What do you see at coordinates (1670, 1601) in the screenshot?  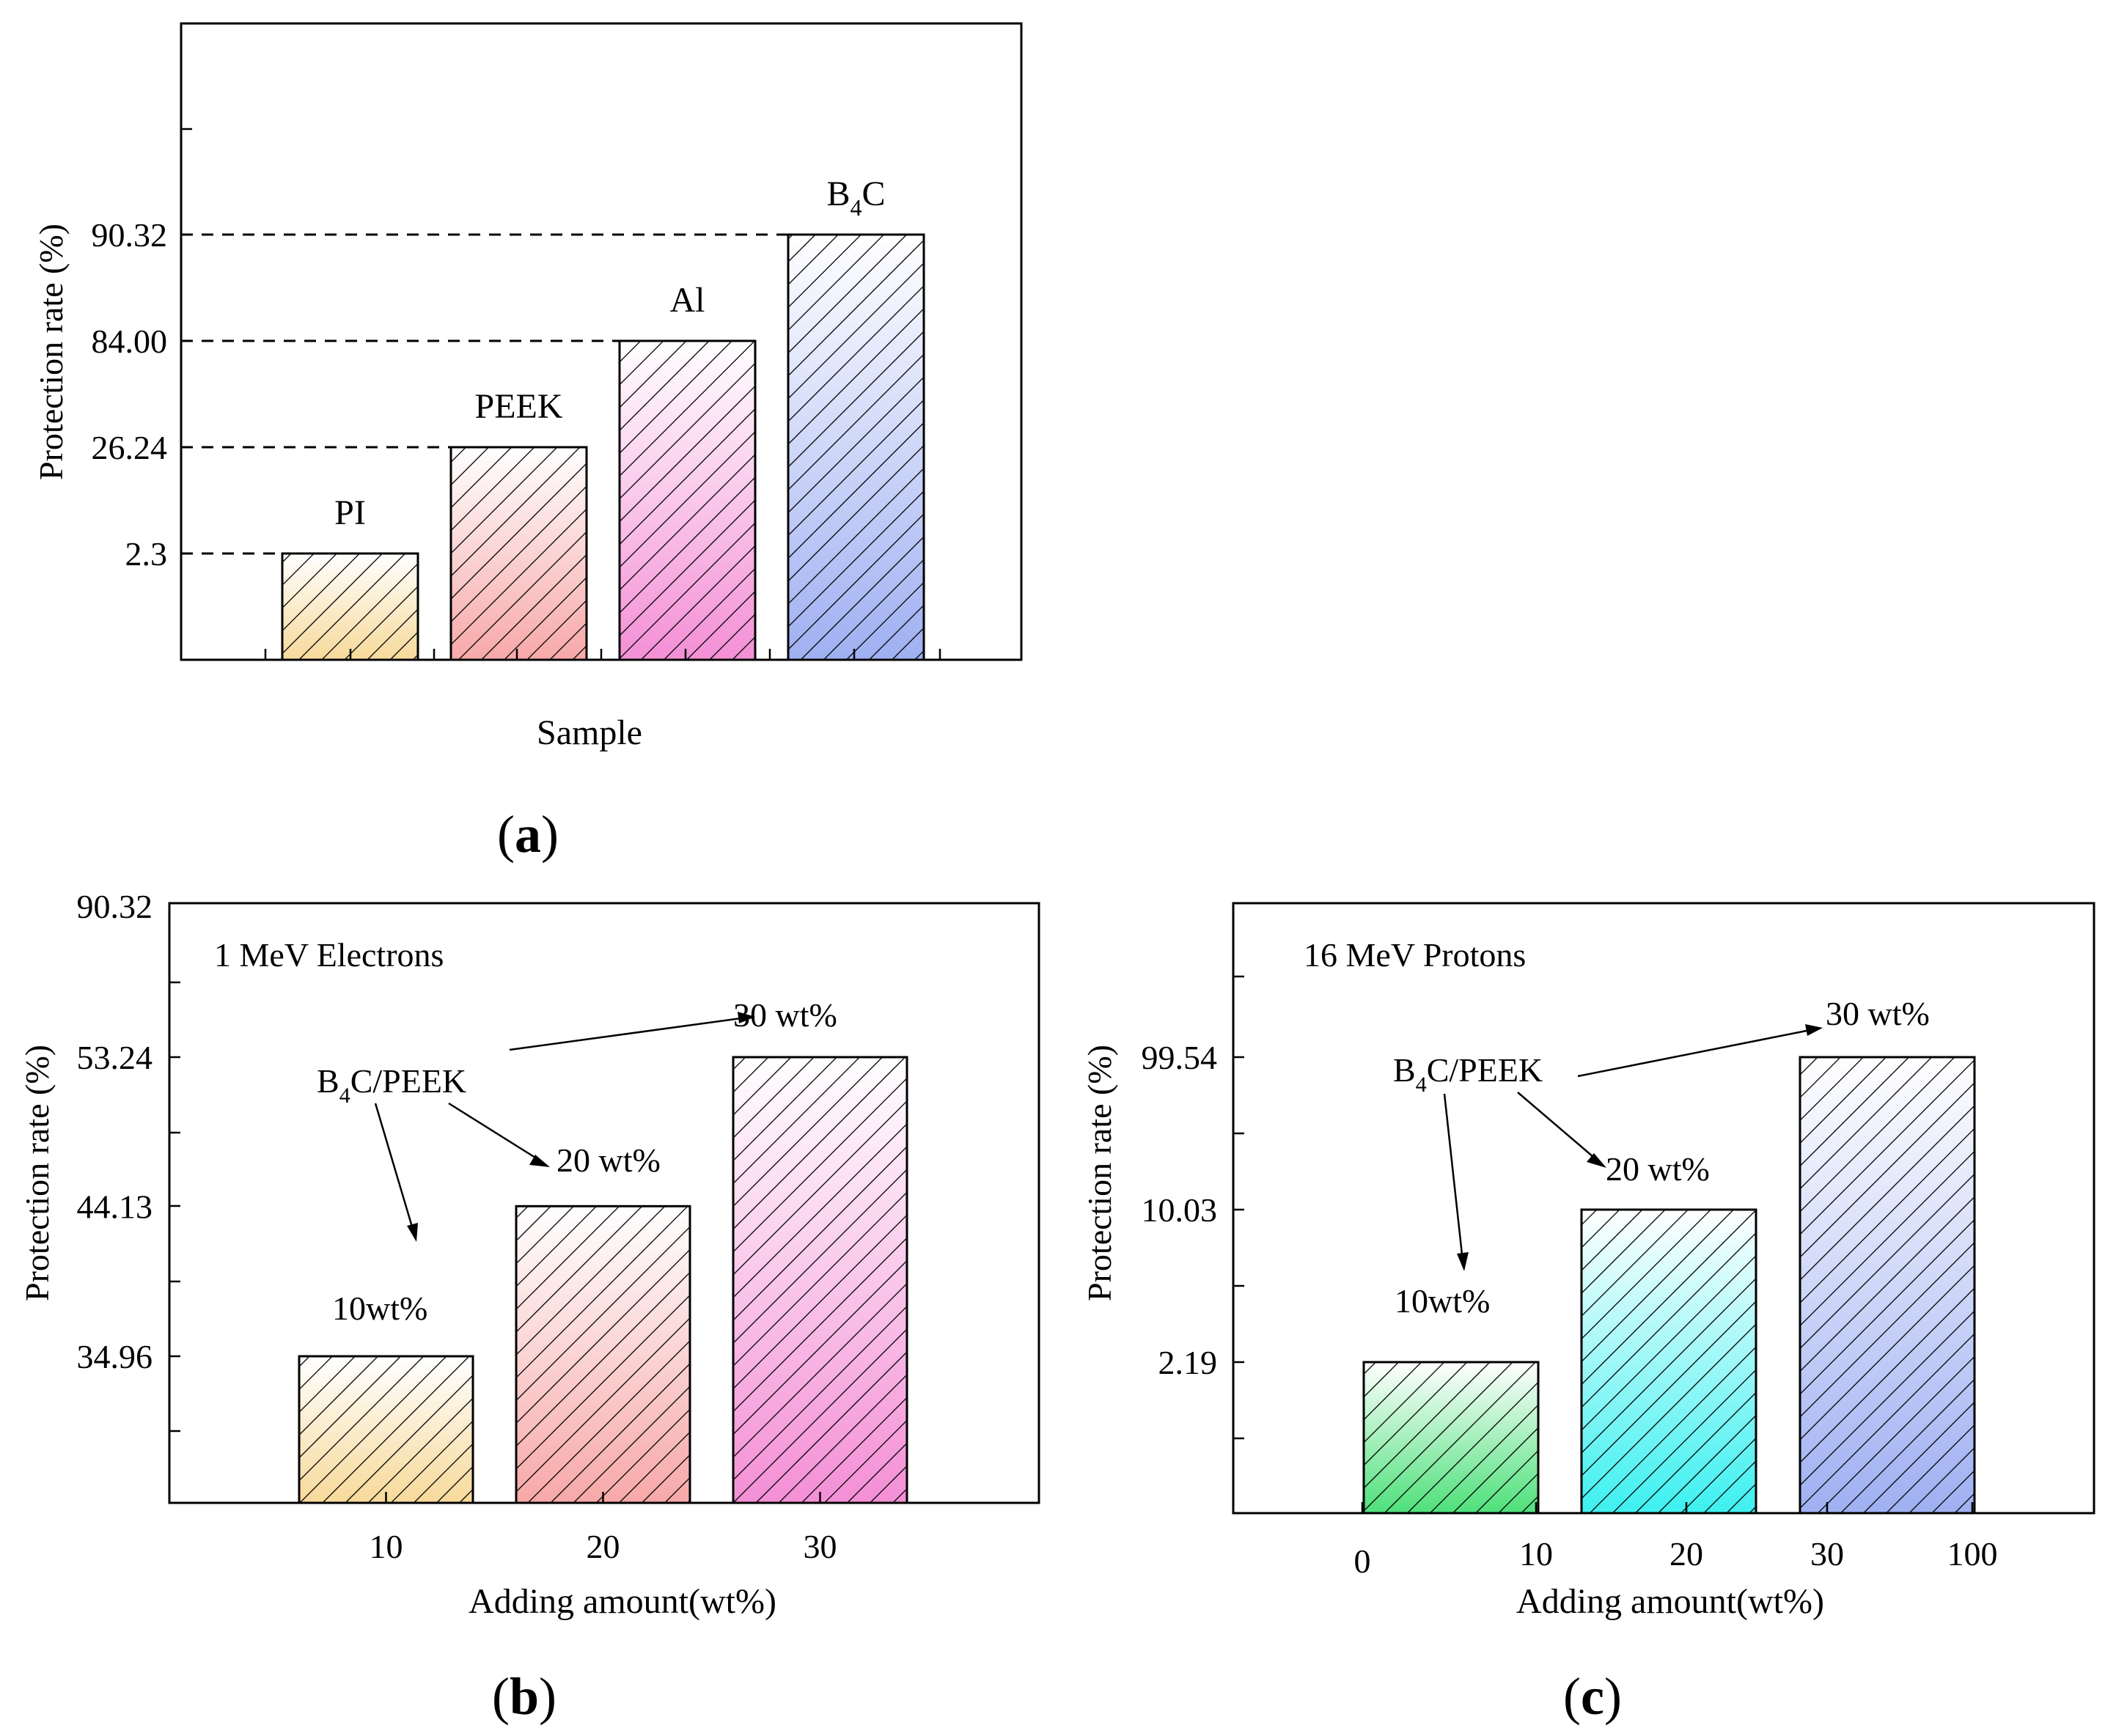 I see `panel-c-x-axis-label: Adding amount(wt%)` at bounding box center [1670, 1601].